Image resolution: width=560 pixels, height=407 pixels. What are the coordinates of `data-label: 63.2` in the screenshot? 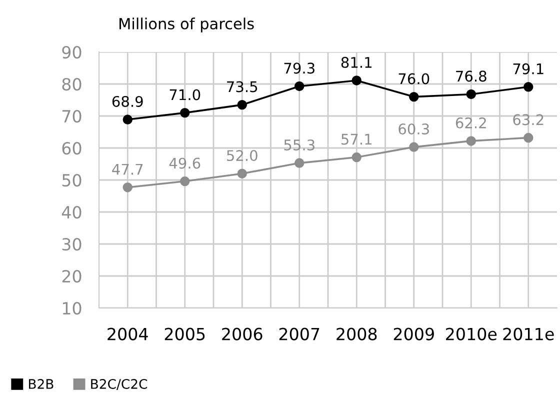 It's located at (528, 120).